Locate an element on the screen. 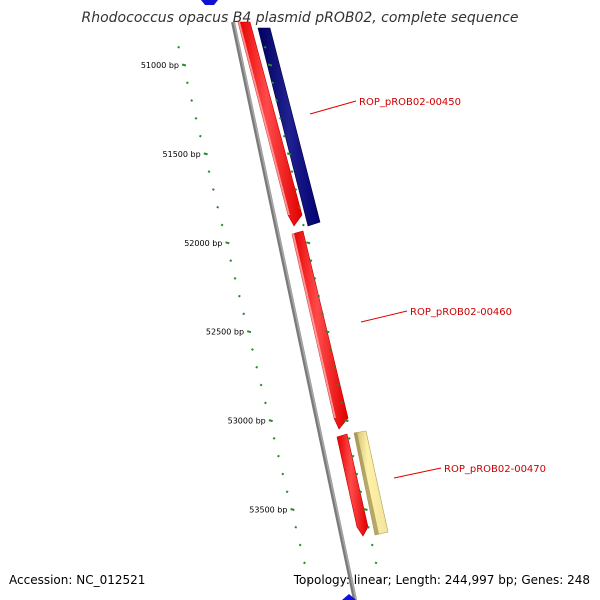  tick-label: 51500 bp is located at coordinates (182, 154).